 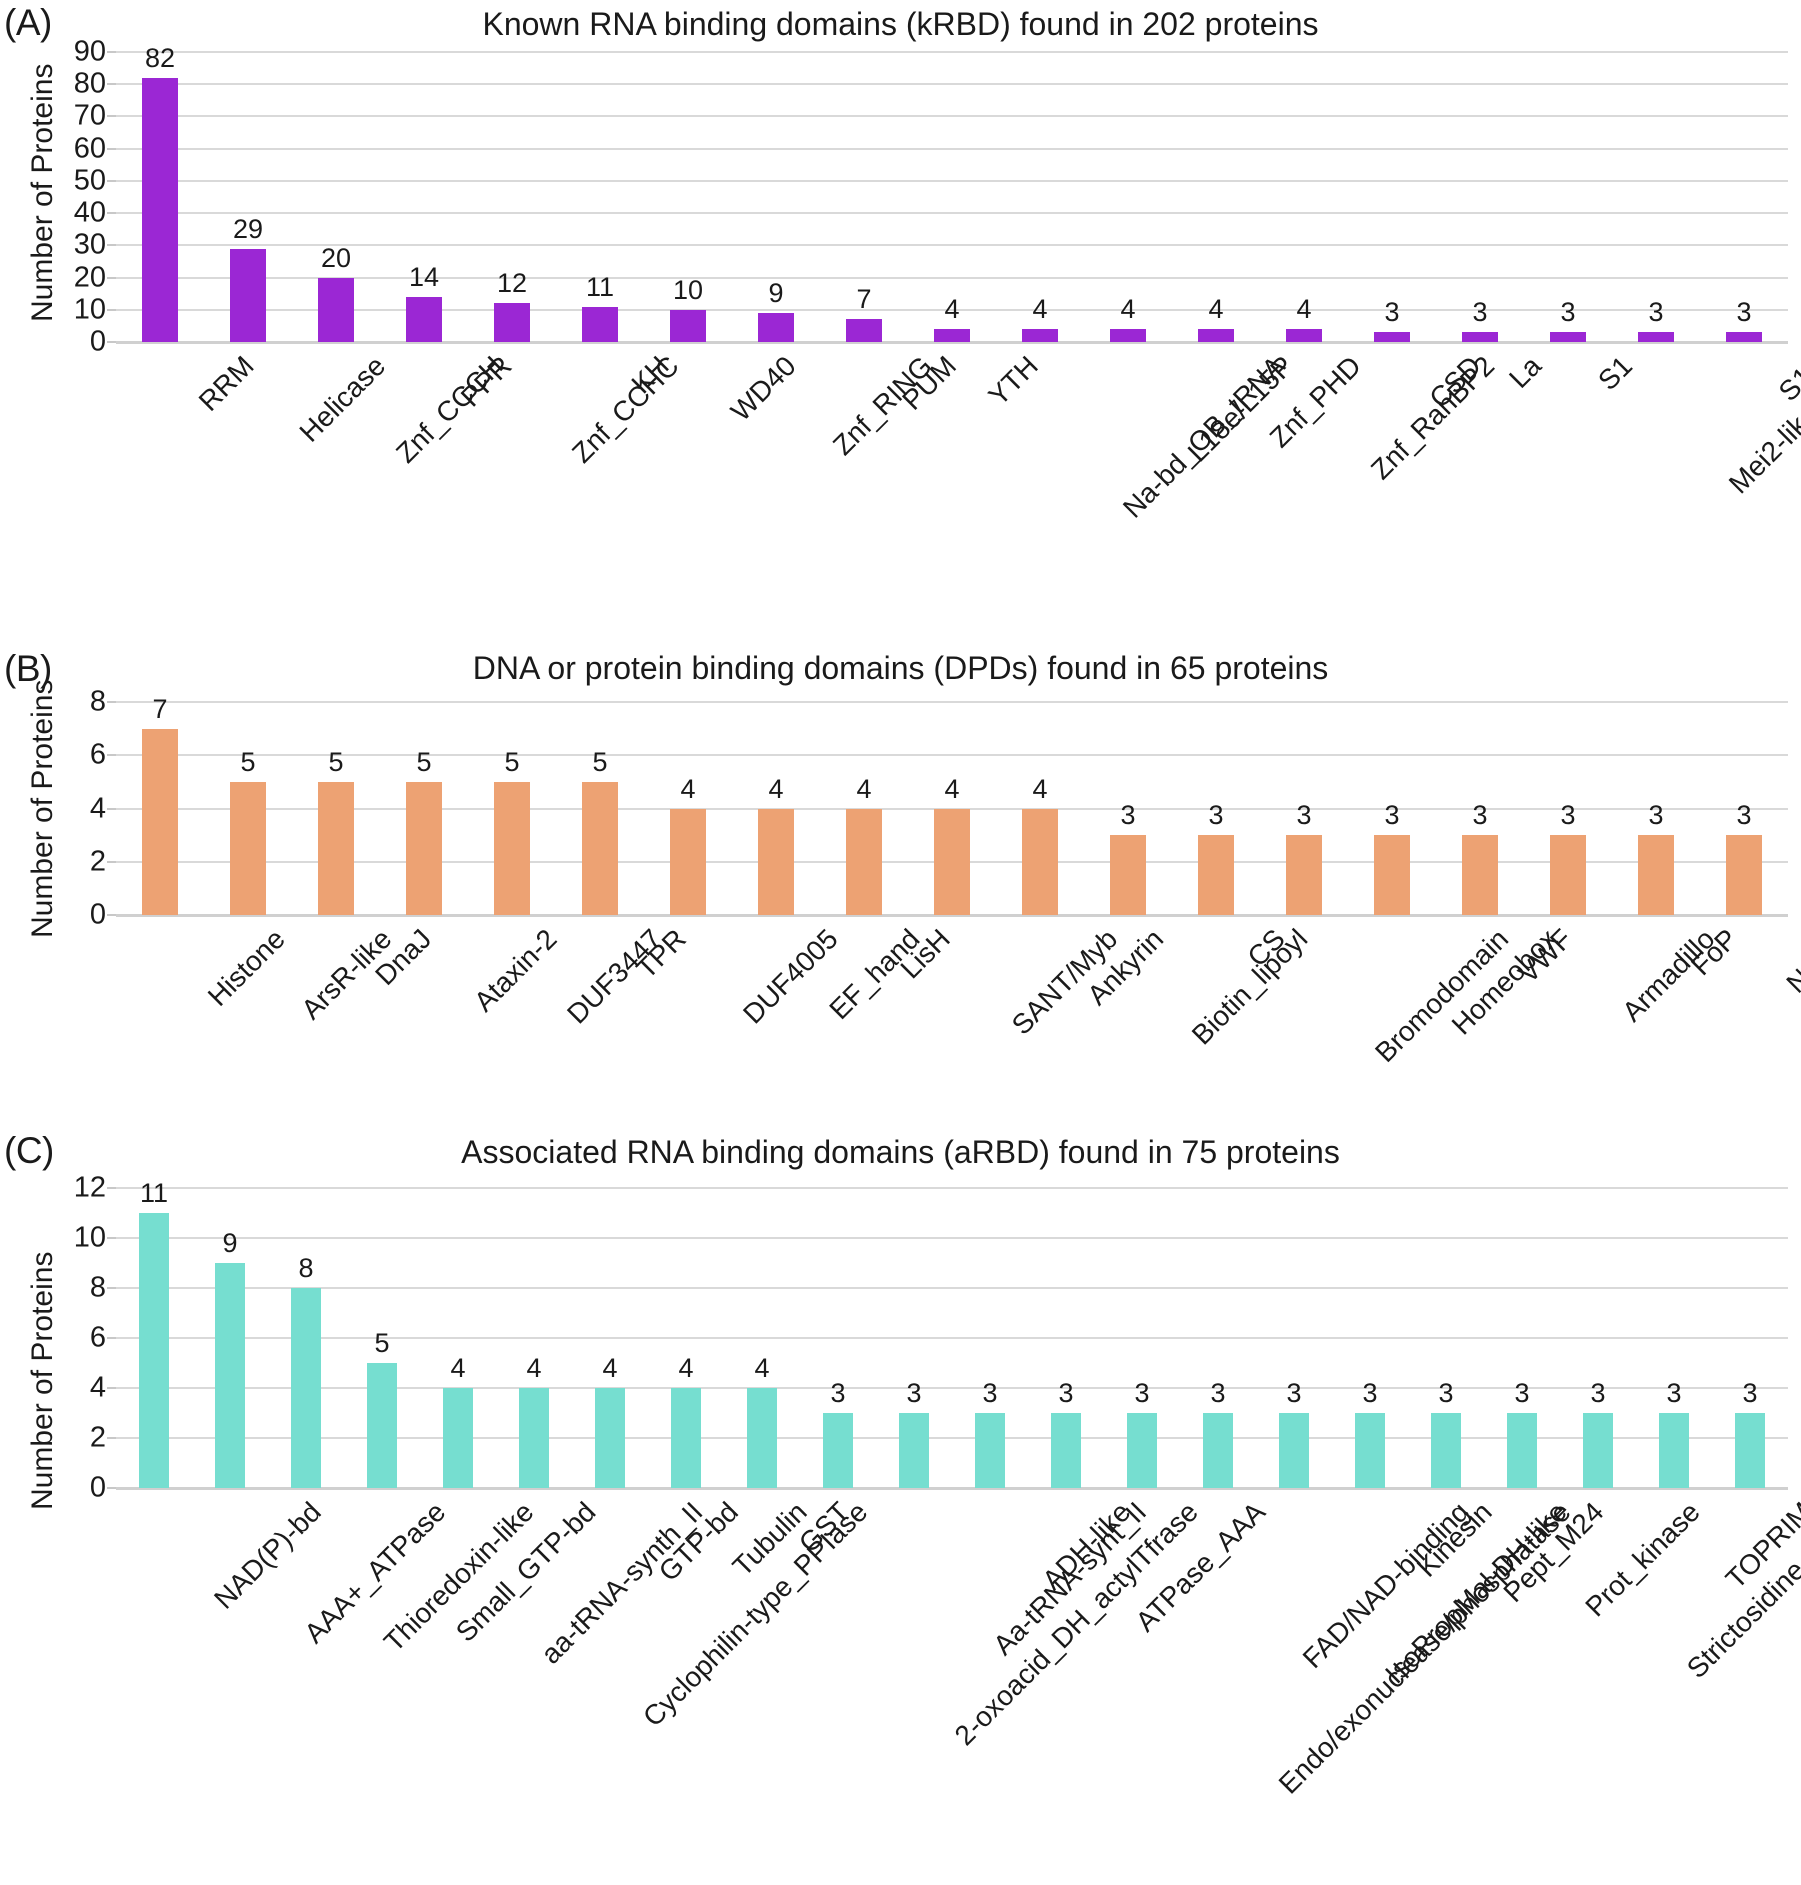 I want to click on bar-group: 20, so click(x=336, y=197).